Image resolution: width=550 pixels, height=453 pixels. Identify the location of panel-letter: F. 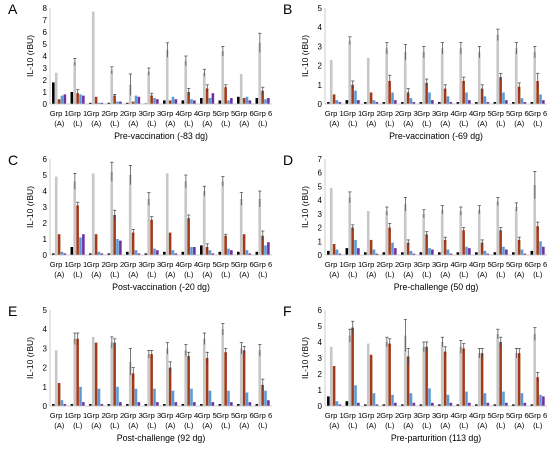
(287, 311).